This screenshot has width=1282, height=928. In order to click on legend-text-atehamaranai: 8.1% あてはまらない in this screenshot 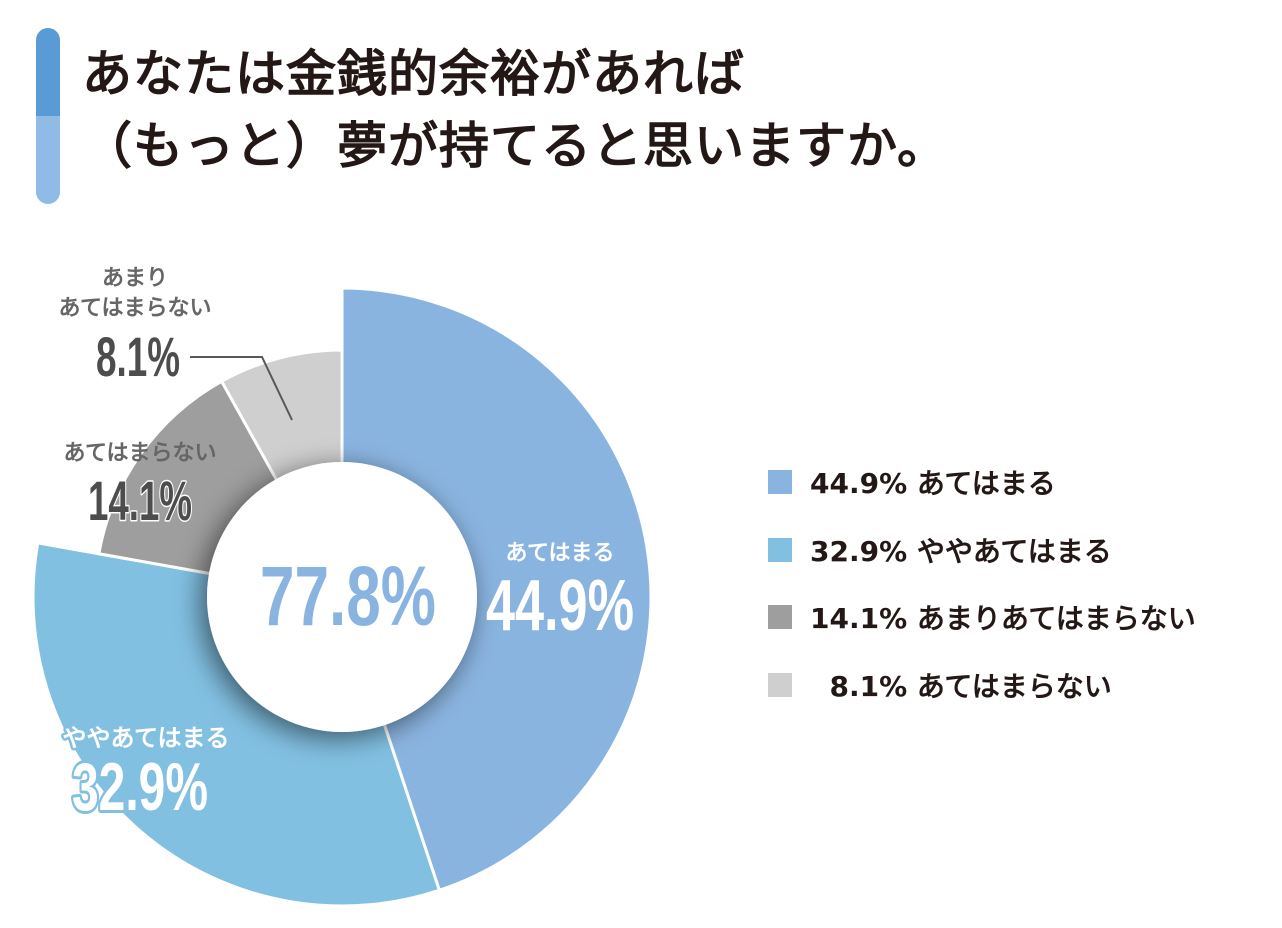, I will do `click(961, 686)`.